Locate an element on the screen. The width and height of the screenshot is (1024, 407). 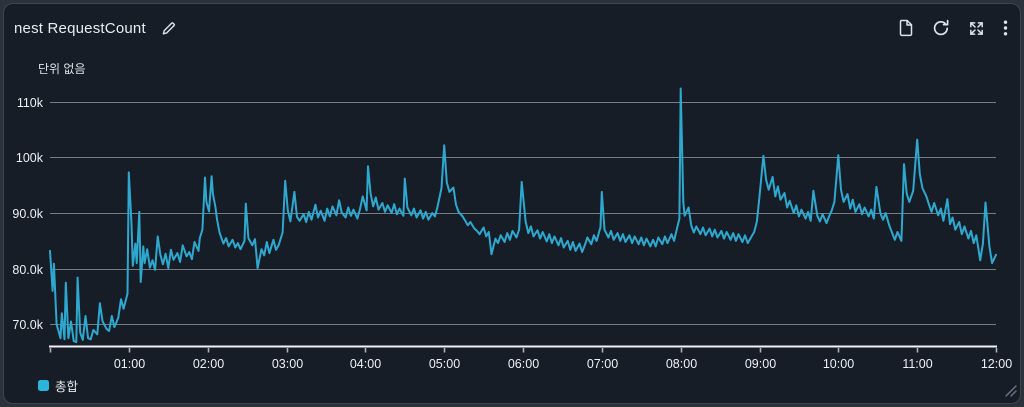
refresh-icon is located at coordinates (941, 28).